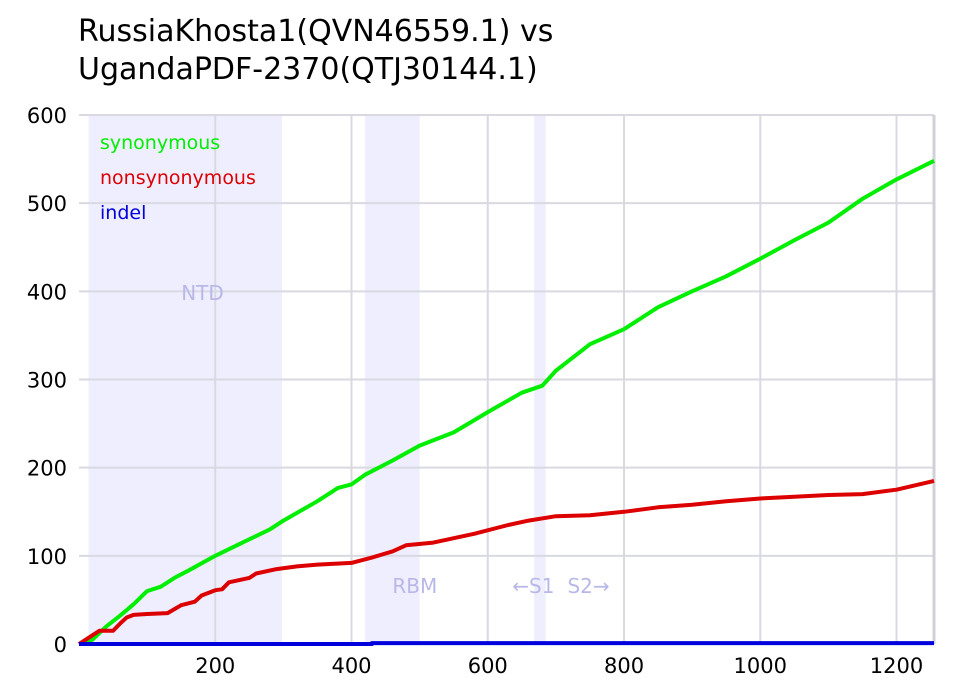  What do you see at coordinates (47, 116) in the screenshot?
I see `y-tick-label-6: 600` at bounding box center [47, 116].